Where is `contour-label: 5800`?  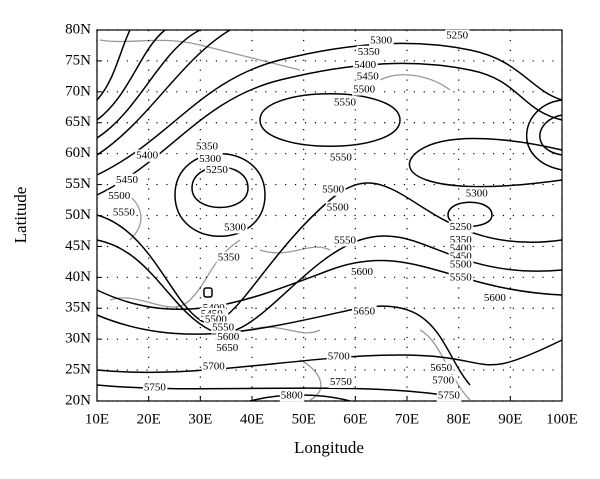
contour-label: 5800 is located at coordinates (292, 396).